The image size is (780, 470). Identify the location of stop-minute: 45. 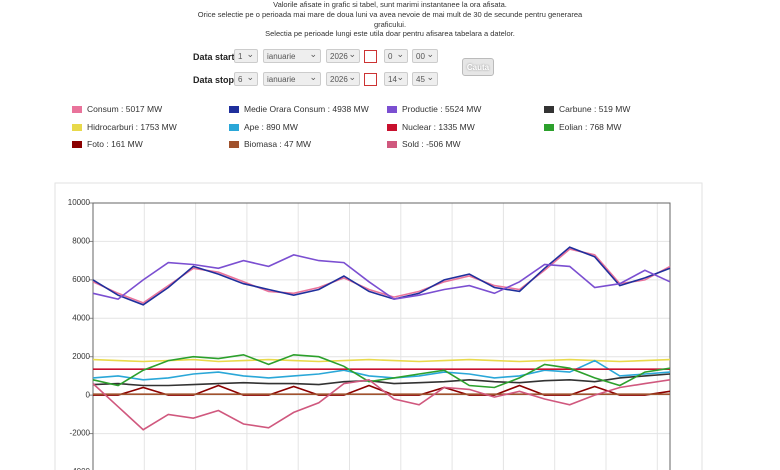
(425, 78).